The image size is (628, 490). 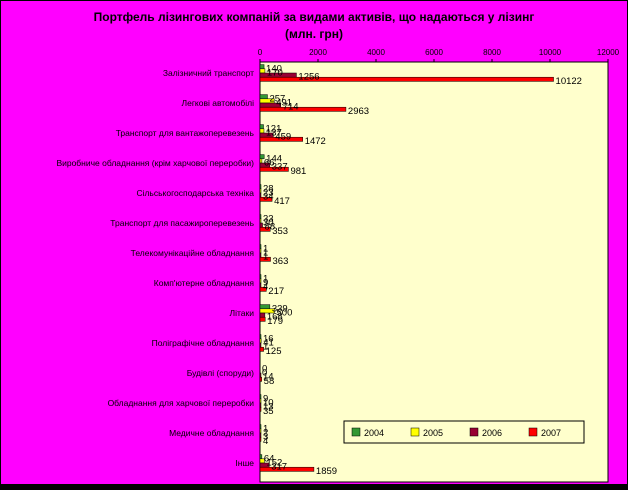 What do you see at coordinates (569, 81) in the screenshot?
I see `data-label: 10122` at bounding box center [569, 81].